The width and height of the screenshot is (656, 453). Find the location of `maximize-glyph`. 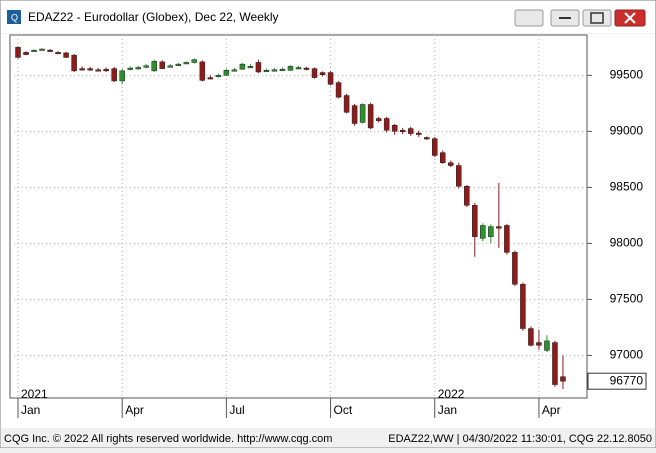

maximize-glyph is located at coordinates (597, 18).